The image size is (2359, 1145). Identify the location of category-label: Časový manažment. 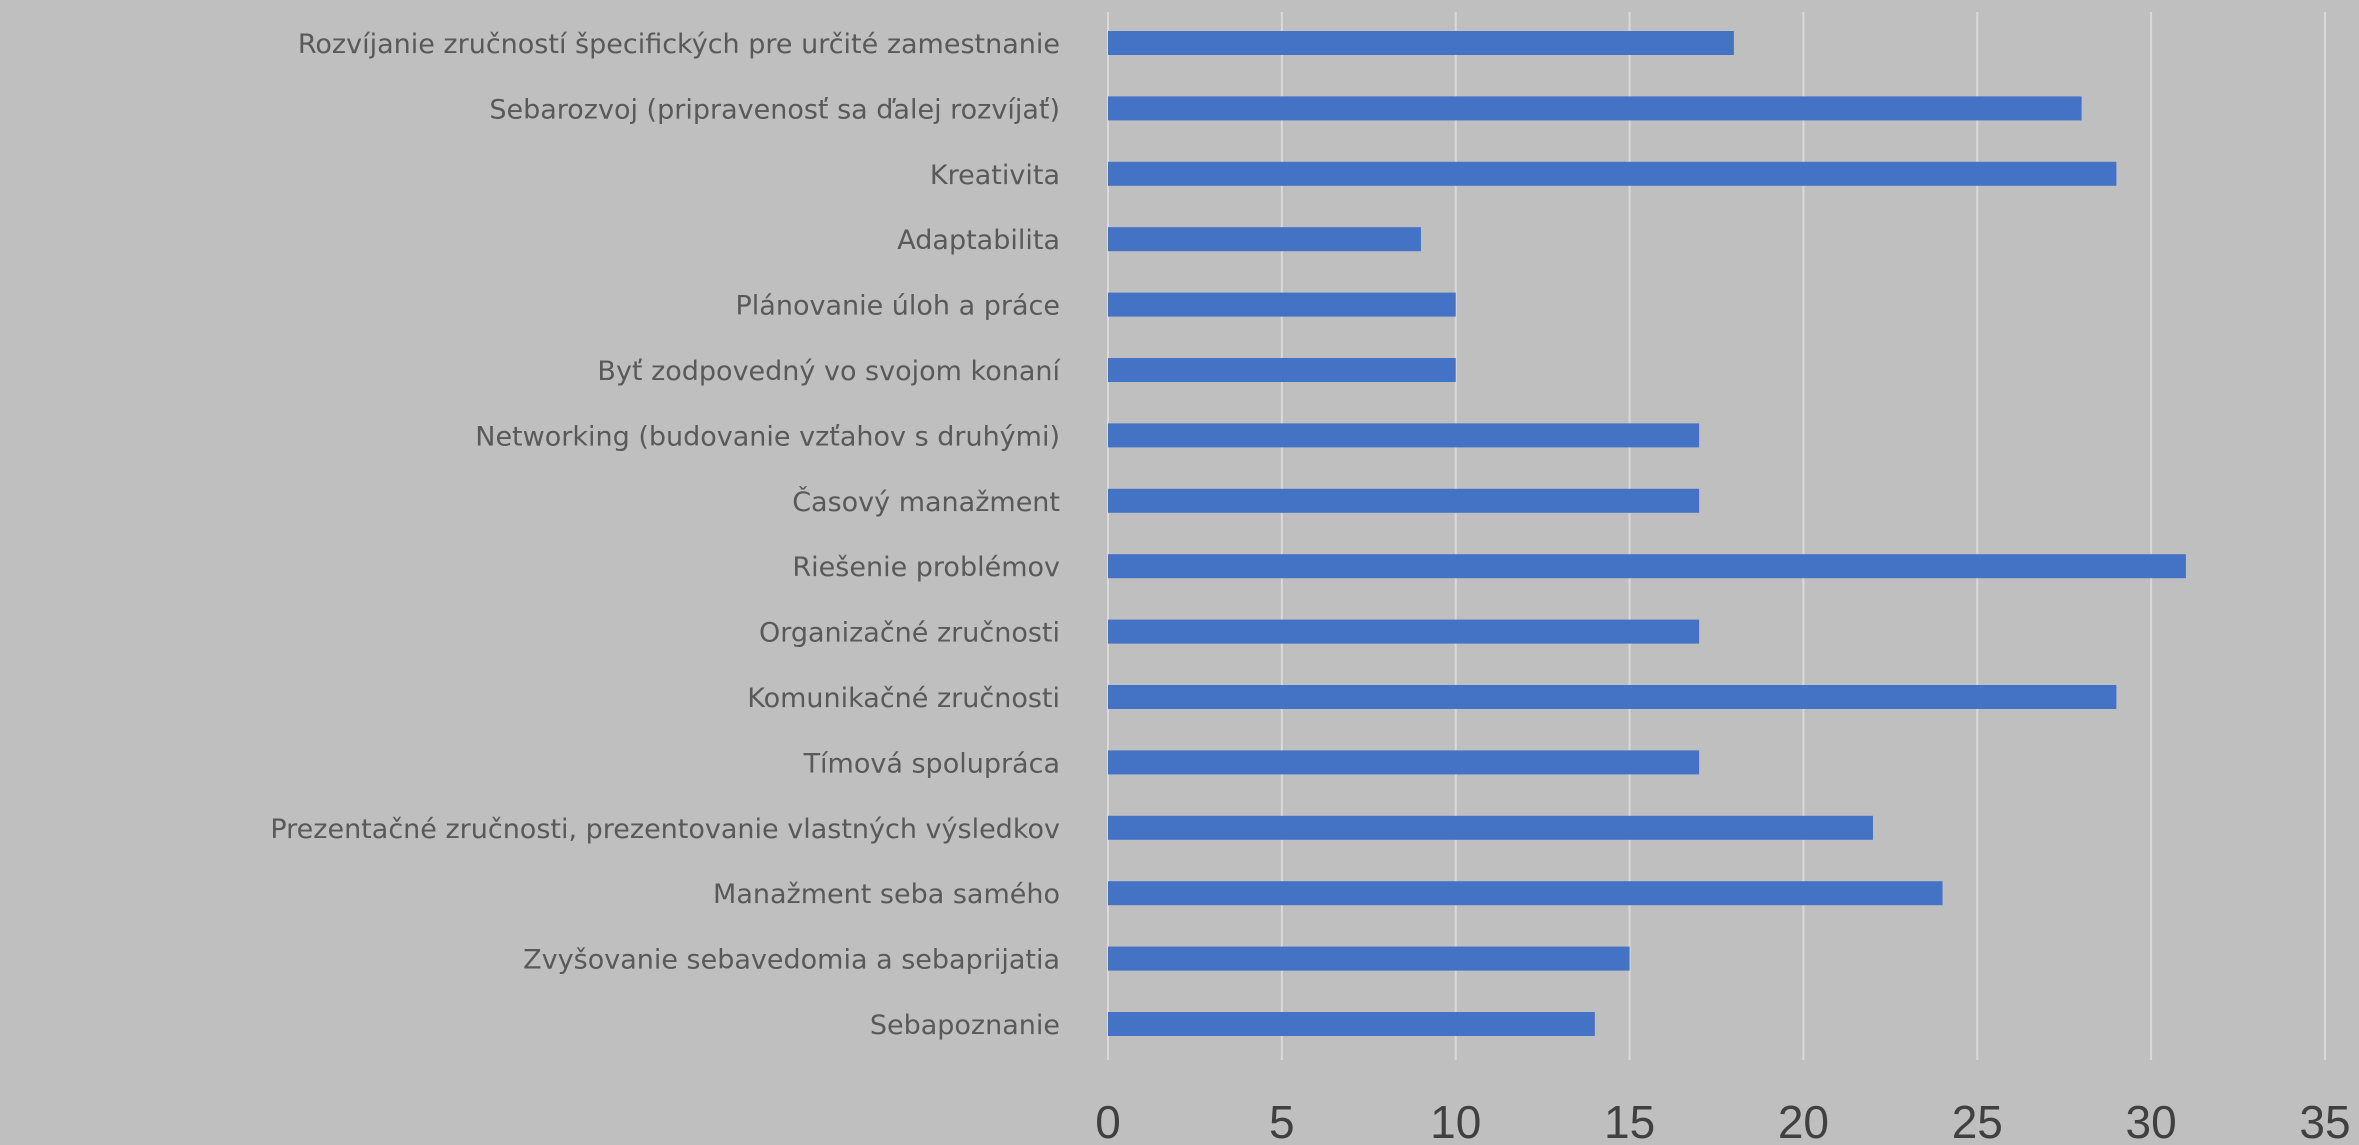
(926, 502).